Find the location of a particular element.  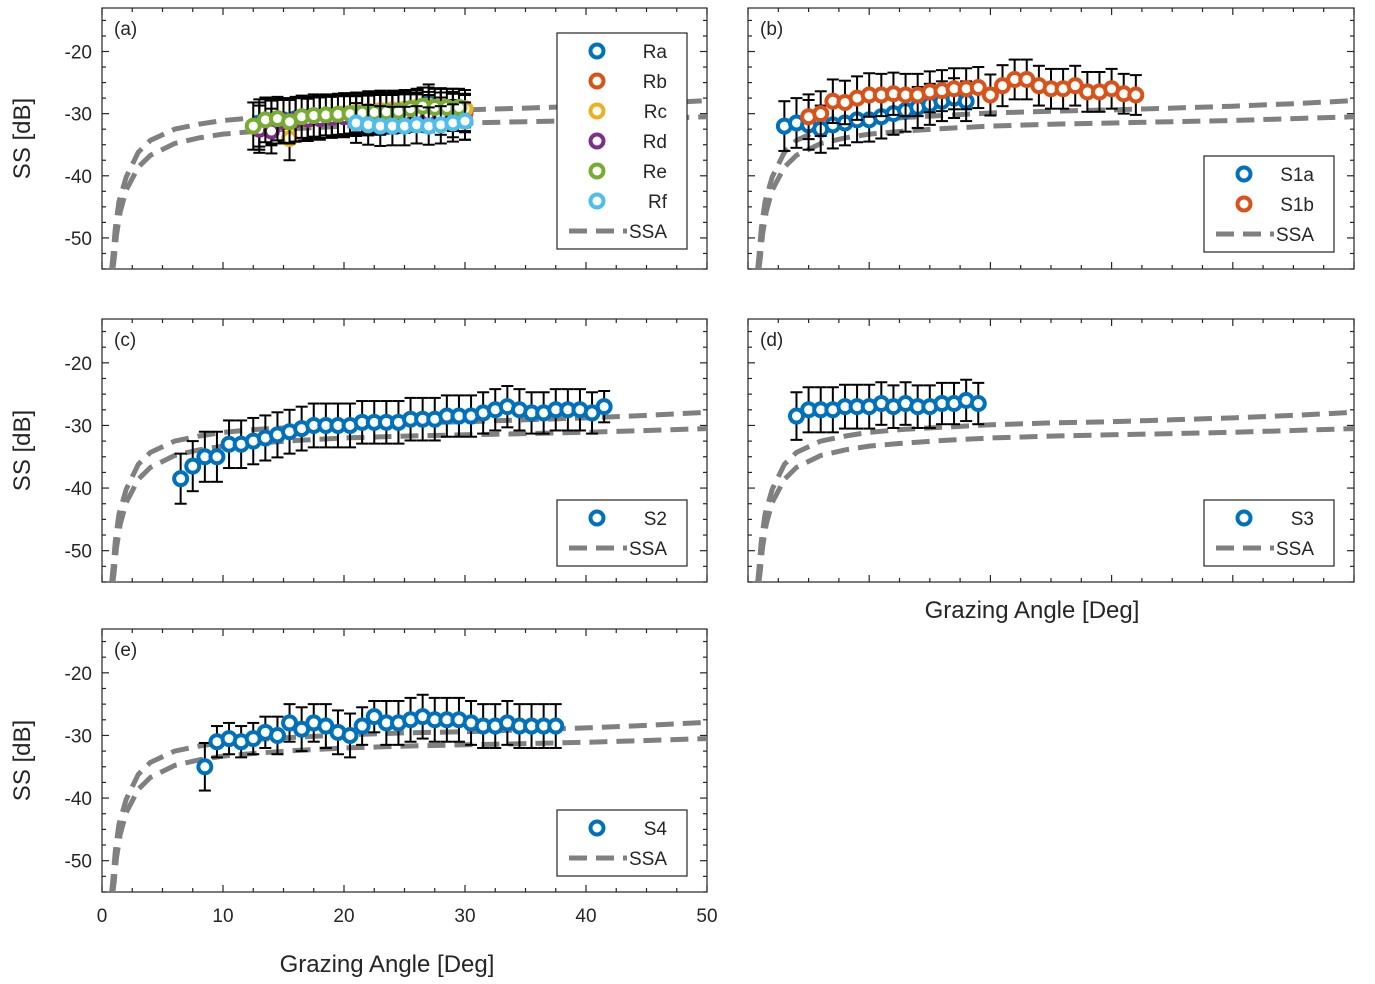

panel-d: Grazing Angle [Deg] (d) S3 SSA is located at coordinates (1051, 471).